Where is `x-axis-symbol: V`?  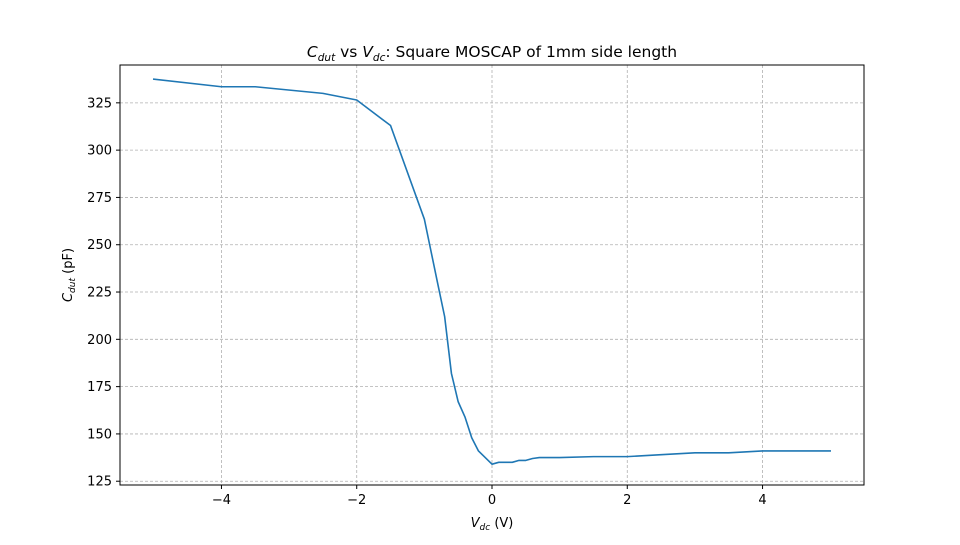
x-axis-symbol: V is located at coordinates (476, 523).